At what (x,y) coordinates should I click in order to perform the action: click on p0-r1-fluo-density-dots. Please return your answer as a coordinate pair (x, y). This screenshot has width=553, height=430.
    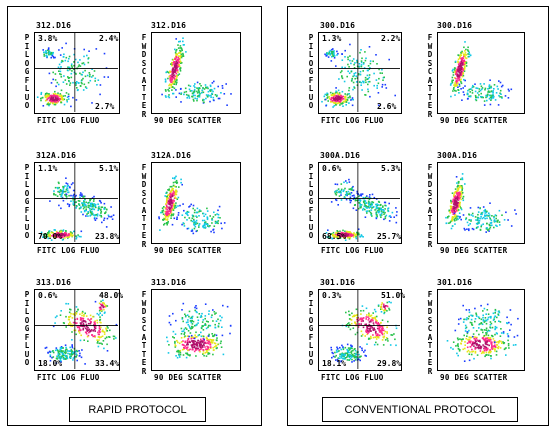
    Looking at the image, I should click on (76, 202).